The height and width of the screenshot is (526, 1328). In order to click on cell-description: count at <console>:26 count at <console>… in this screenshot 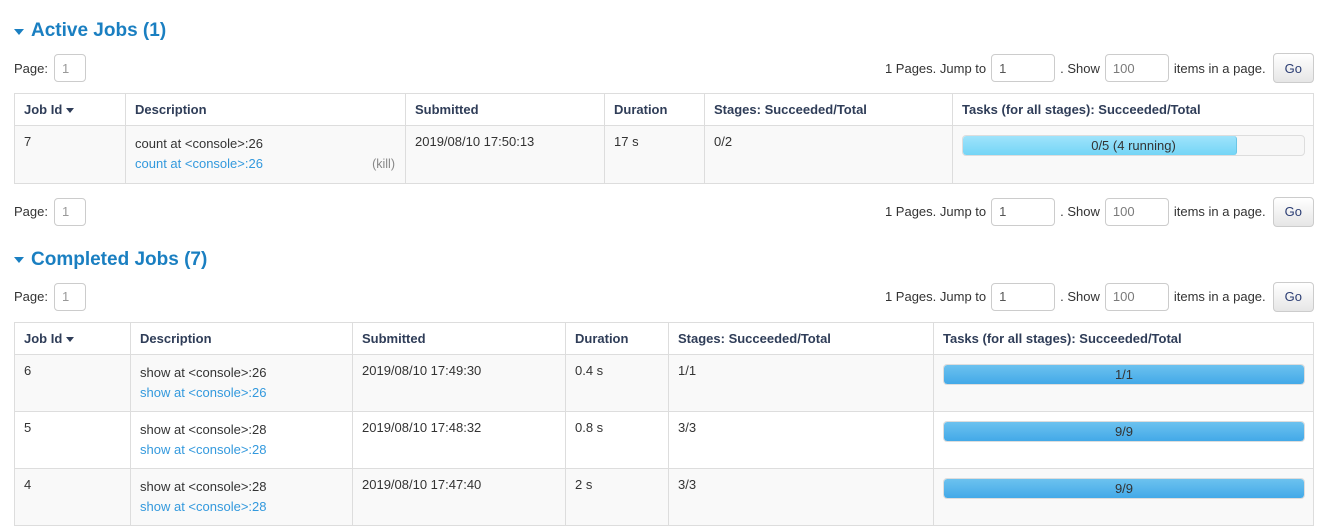, I will do `click(265, 154)`.